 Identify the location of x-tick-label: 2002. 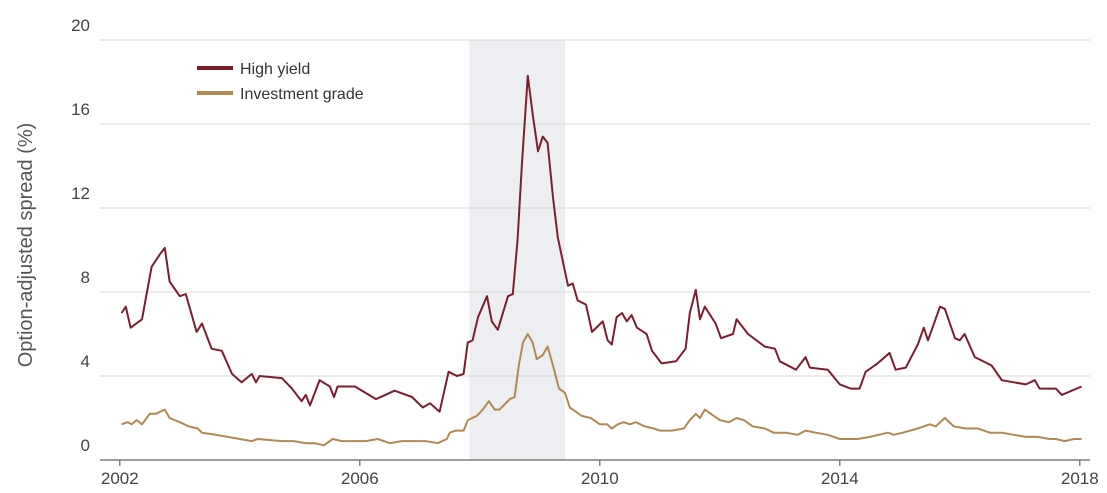
(120, 478).